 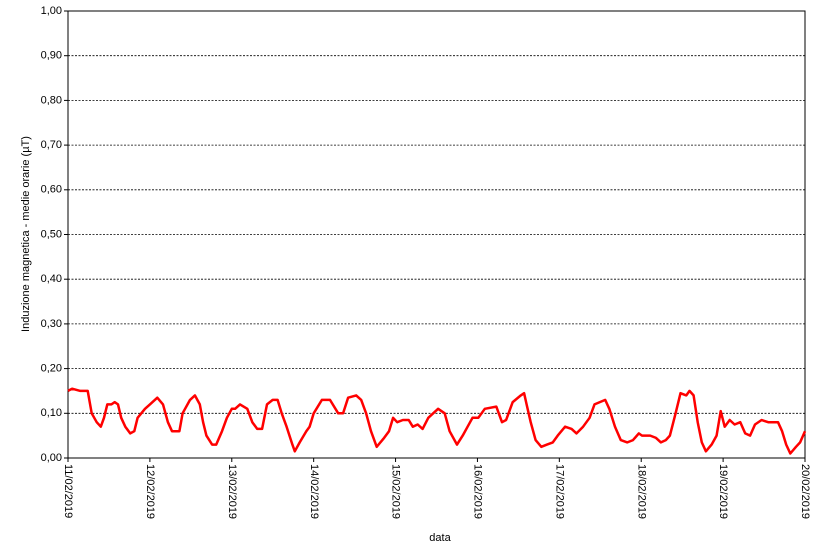 I want to click on y-axis-label: Induzione magnetica - medie orarie (µT), so click(x=26, y=234).